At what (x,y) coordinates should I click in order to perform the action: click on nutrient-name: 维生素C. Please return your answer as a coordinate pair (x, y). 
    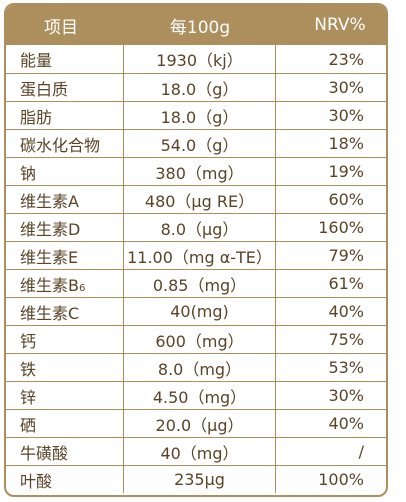
    Looking at the image, I should click on (65, 311).